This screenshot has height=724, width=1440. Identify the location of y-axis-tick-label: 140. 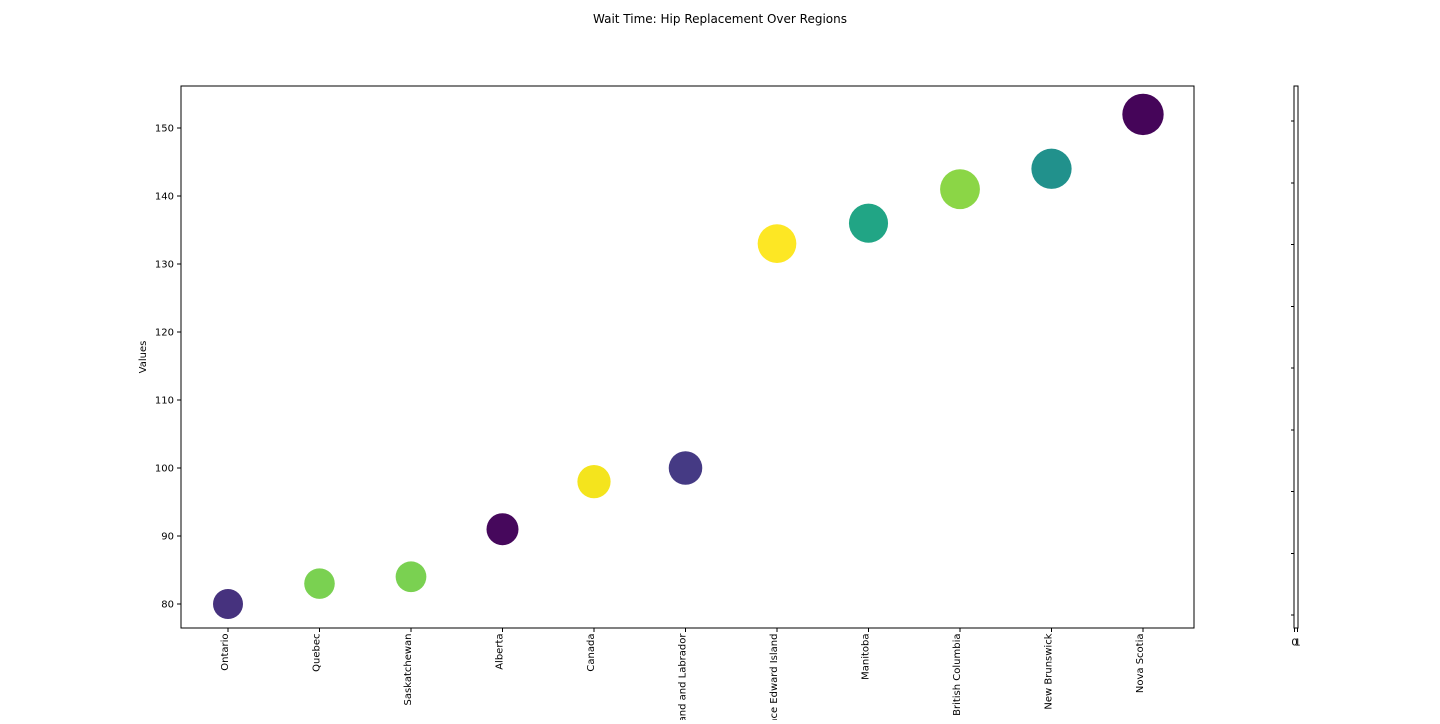
(164, 197).